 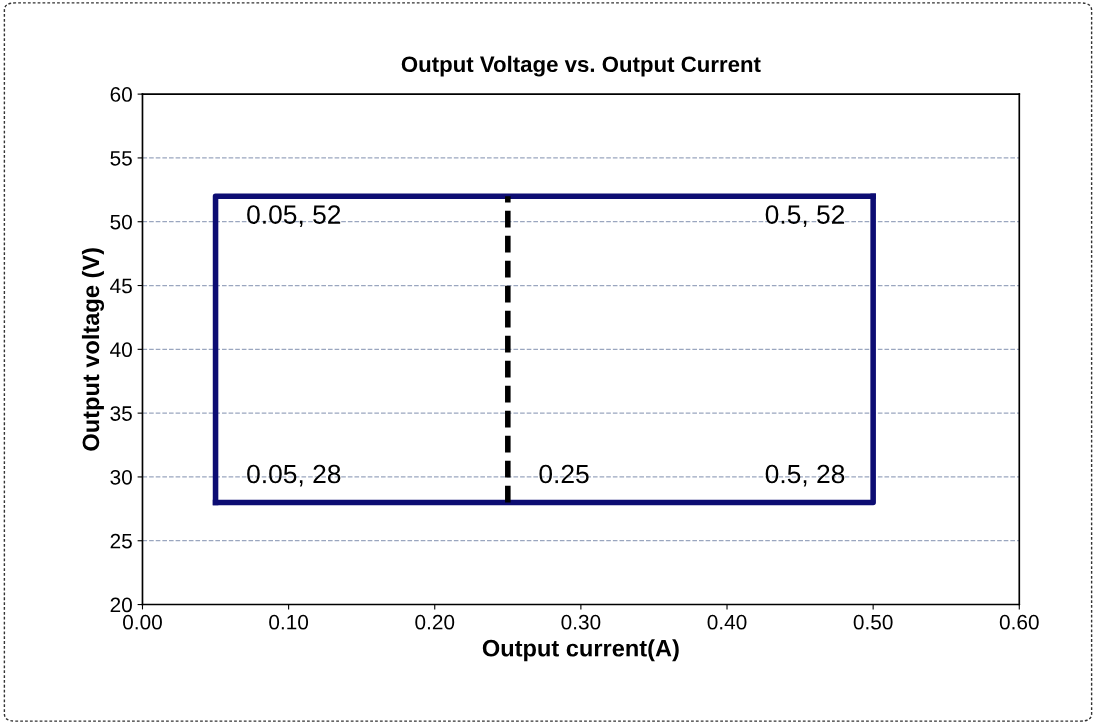 What do you see at coordinates (121, 541) in the screenshot?
I see `y-tick-label: 25` at bounding box center [121, 541].